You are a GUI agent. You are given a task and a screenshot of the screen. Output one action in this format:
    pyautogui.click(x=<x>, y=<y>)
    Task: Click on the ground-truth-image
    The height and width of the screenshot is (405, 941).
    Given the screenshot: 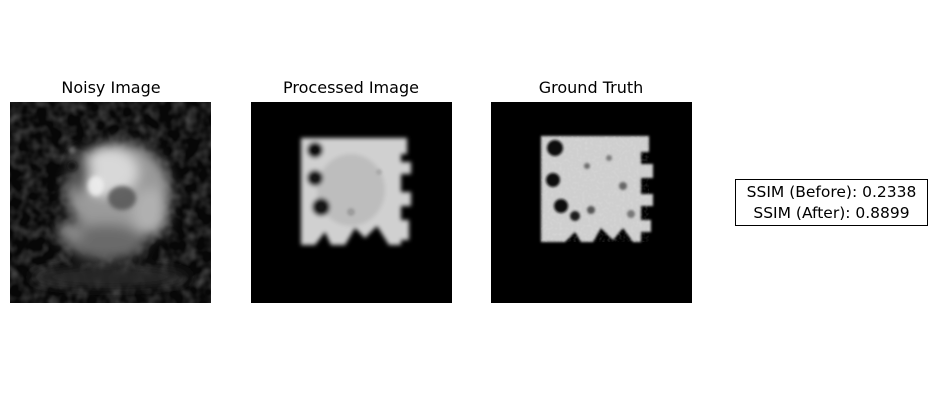 What is the action you would take?
    pyautogui.click(x=591, y=202)
    